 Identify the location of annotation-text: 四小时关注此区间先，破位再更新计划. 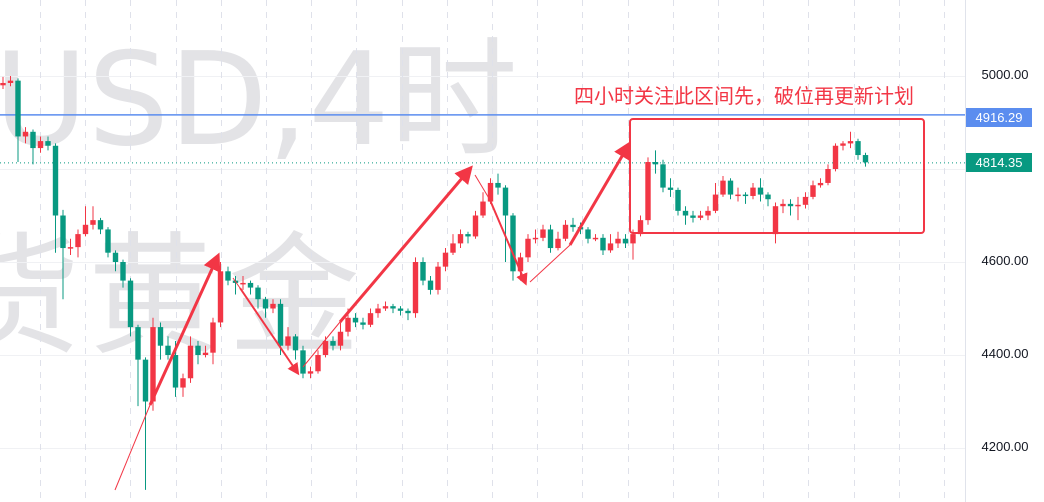
(744, 96).